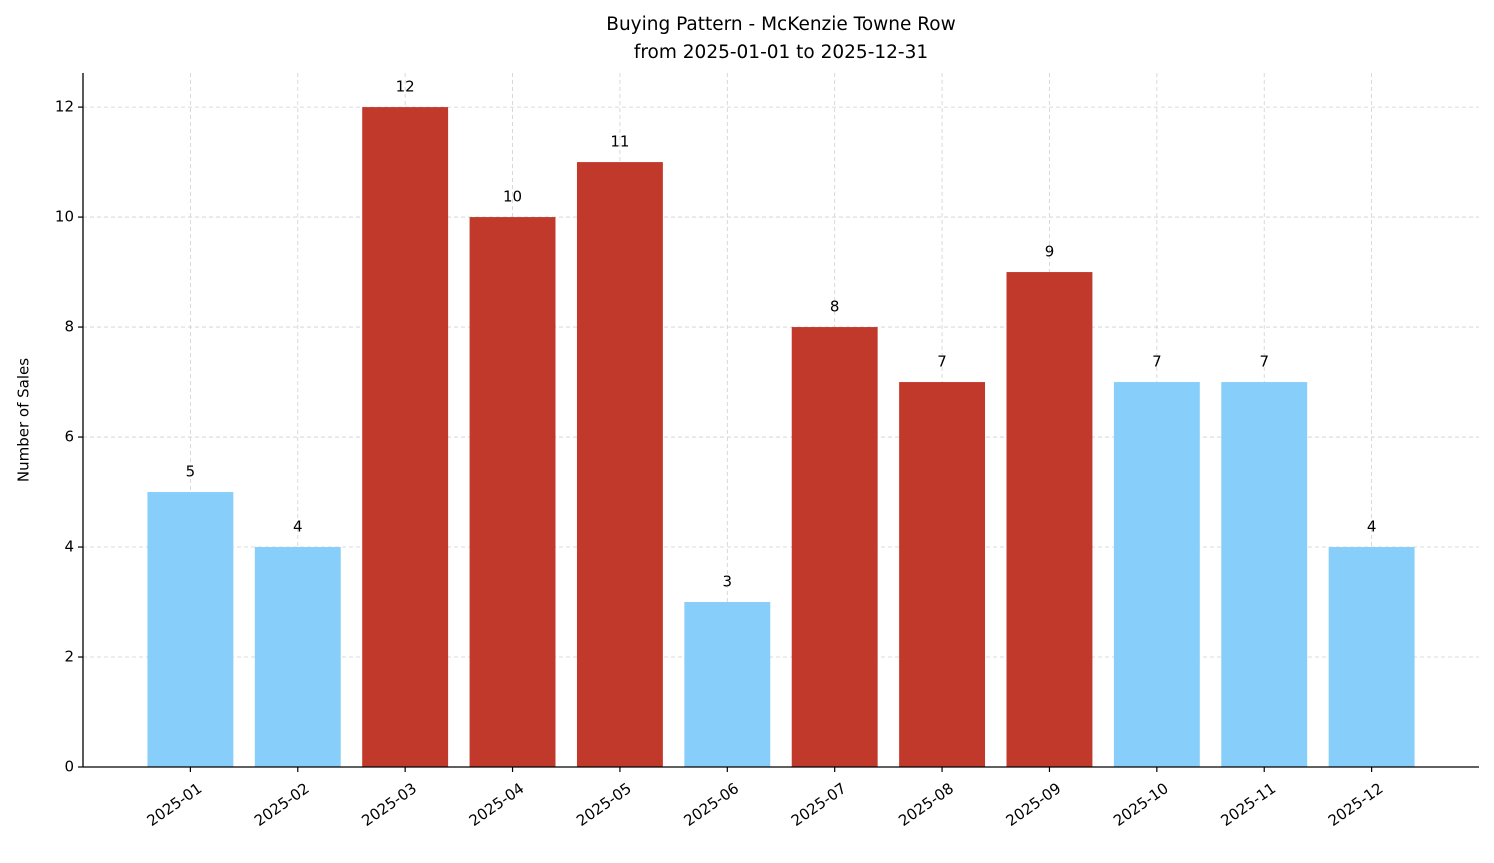 The width and height of the screenshot is (1494, 863). I want to click on value-label: 10, so click(512, 197).